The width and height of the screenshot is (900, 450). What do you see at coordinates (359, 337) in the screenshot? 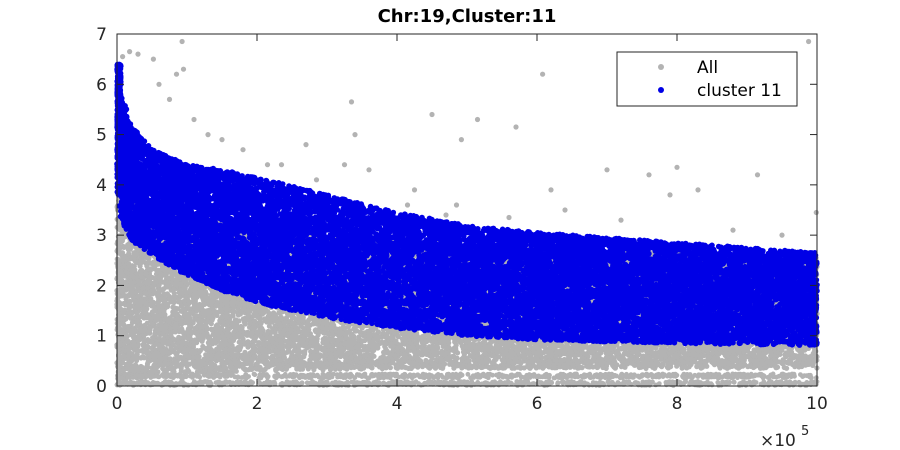
I see `data-point-all` at bounding box center [359, 337].